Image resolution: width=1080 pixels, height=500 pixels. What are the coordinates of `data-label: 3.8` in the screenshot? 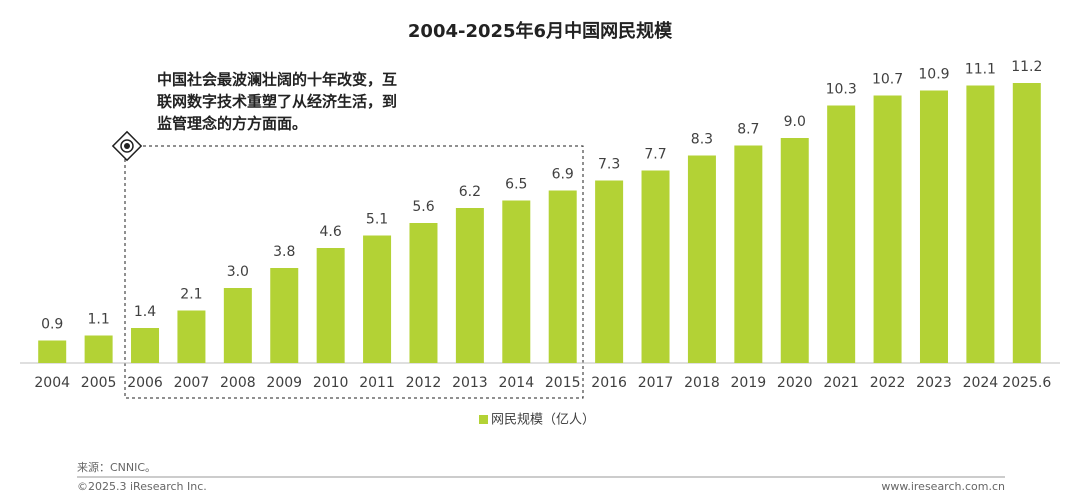 It's located at (284, 252).